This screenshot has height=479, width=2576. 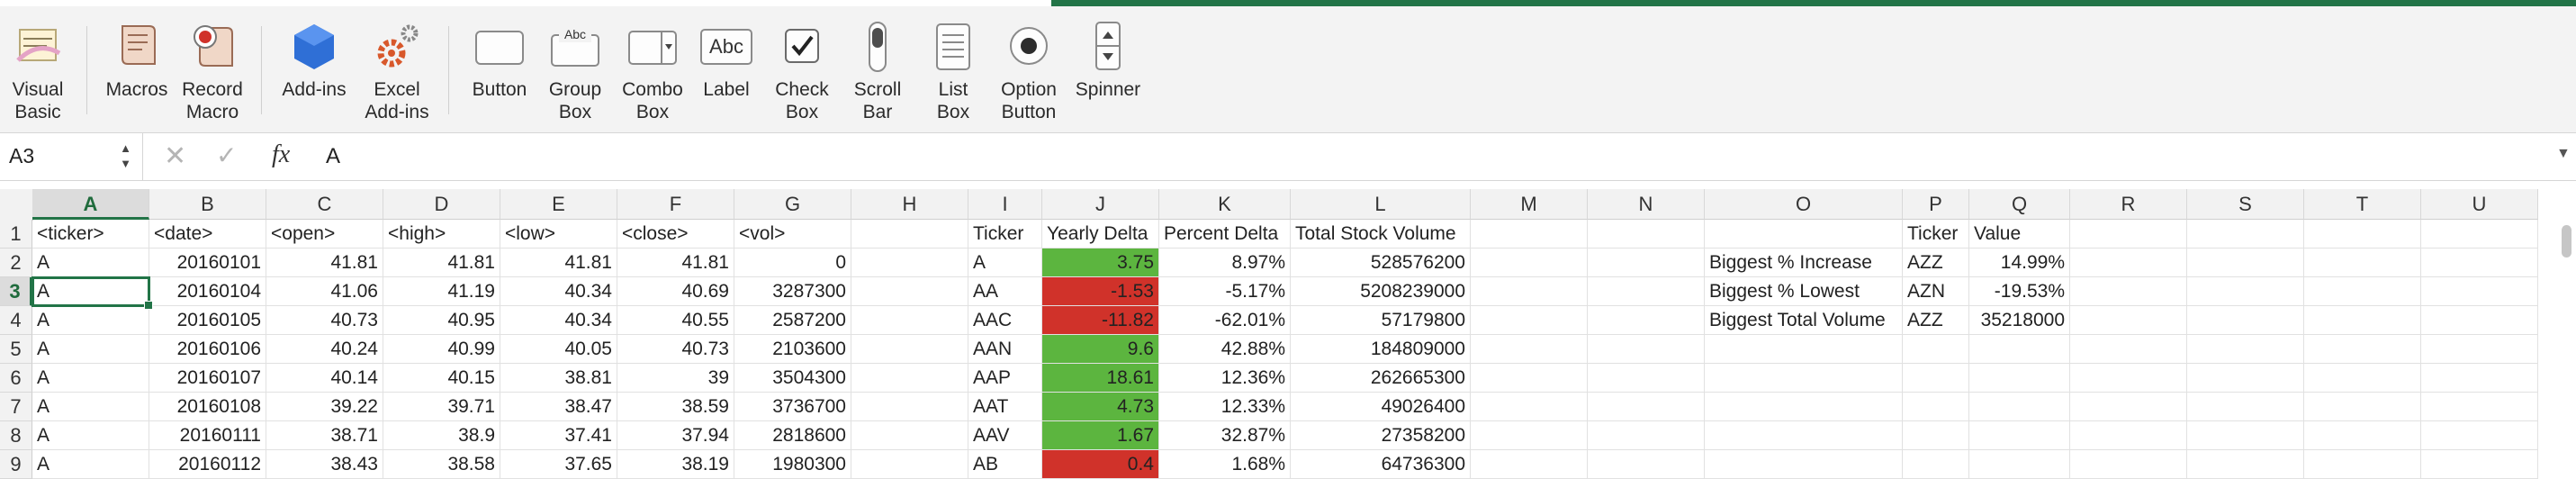 I want to click on cell-q3: -19.53%, so click(x=2019, y=291).